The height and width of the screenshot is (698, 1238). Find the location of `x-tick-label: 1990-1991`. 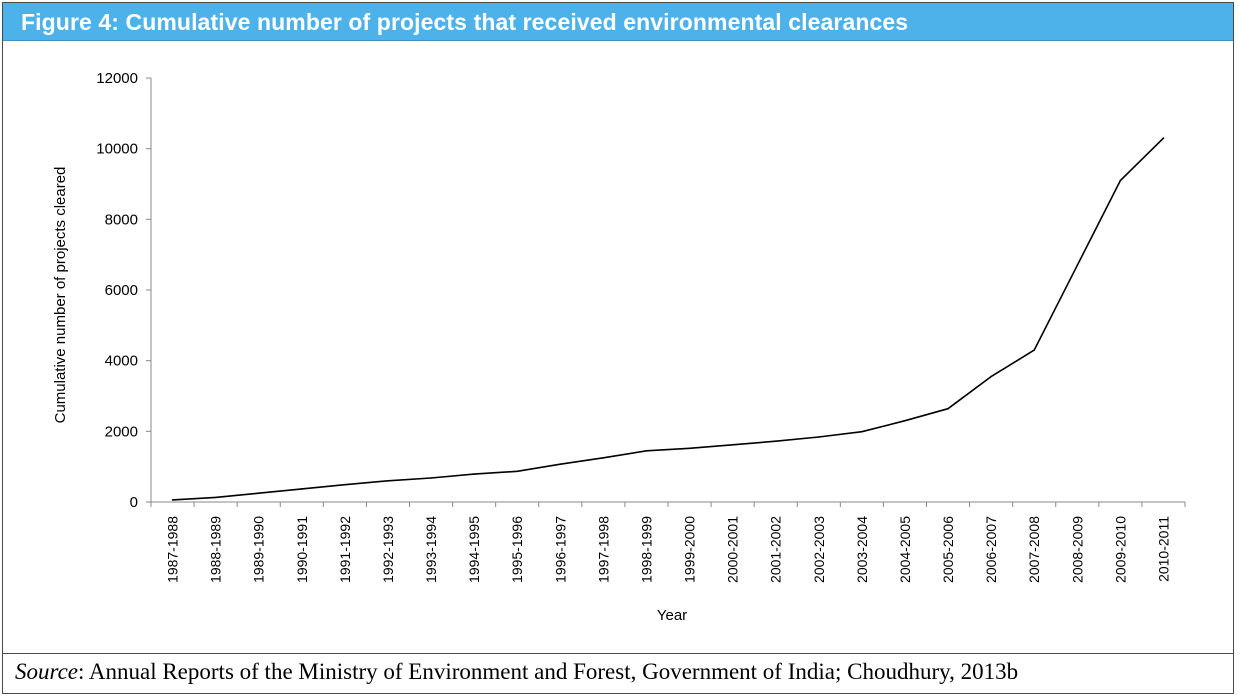

x-tick-label: 1990-1991 is located at coordinates (302, 549).